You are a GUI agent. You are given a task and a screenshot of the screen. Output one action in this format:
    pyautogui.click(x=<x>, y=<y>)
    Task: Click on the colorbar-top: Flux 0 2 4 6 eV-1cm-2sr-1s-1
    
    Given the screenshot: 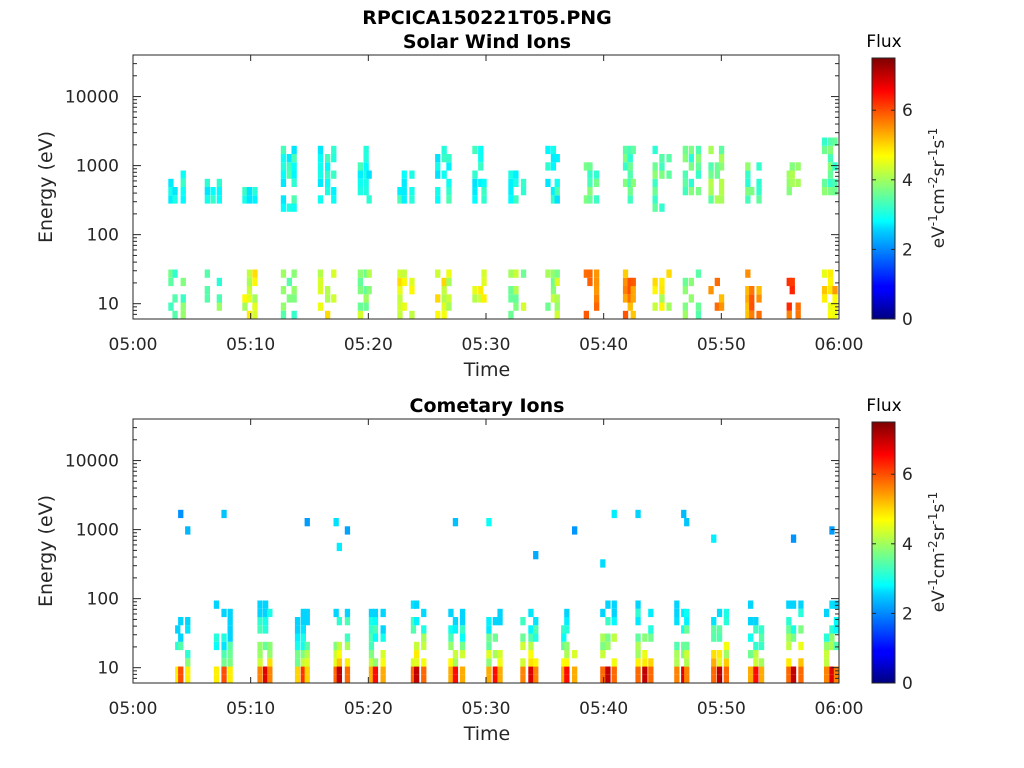 What is the action you would take?
    pyautogui.click(x=907, y=181)
    